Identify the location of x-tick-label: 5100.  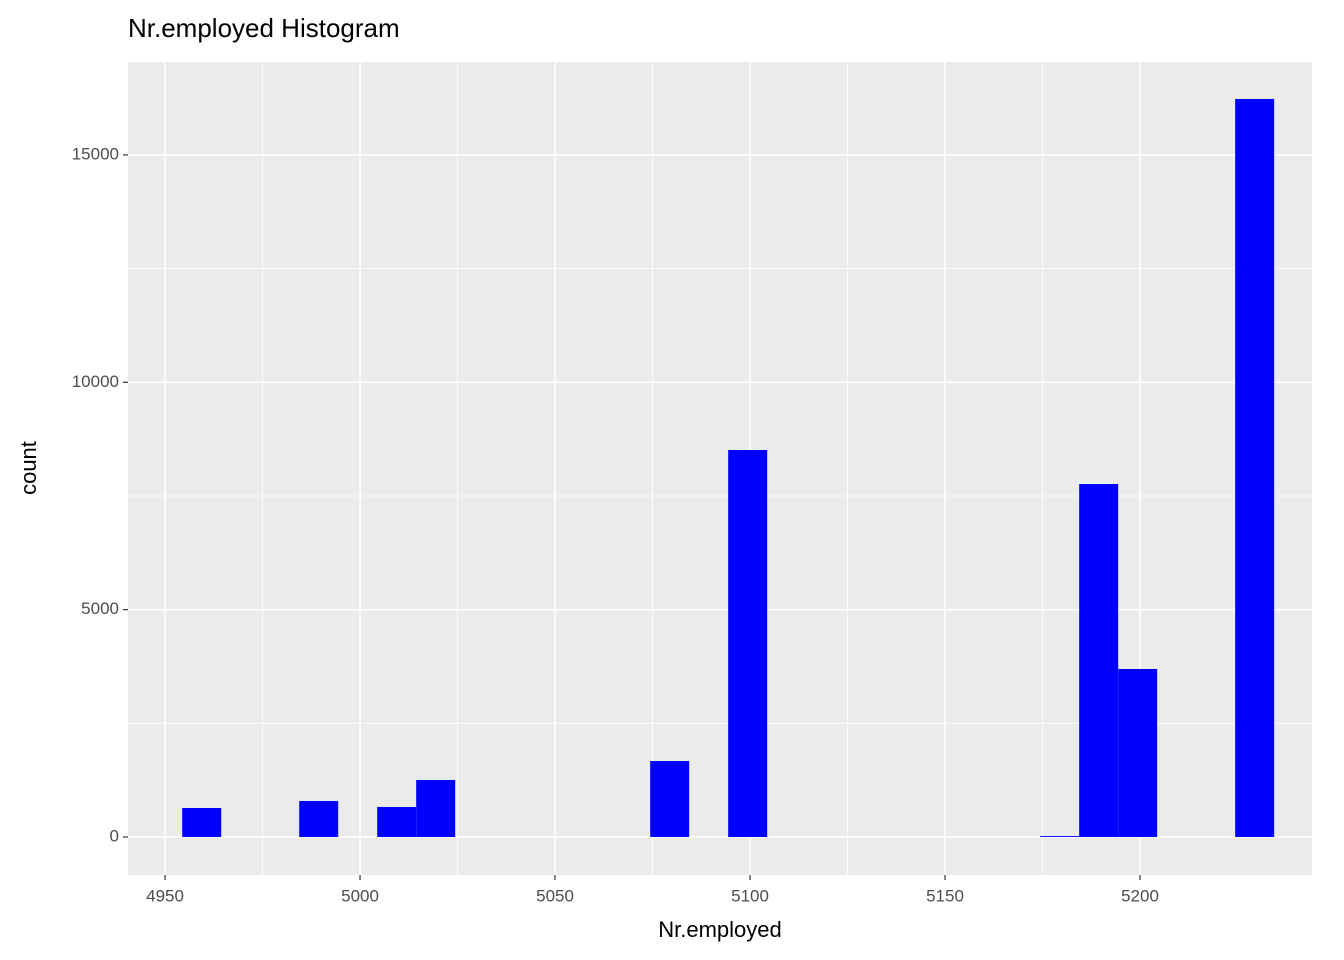
(750, 895).